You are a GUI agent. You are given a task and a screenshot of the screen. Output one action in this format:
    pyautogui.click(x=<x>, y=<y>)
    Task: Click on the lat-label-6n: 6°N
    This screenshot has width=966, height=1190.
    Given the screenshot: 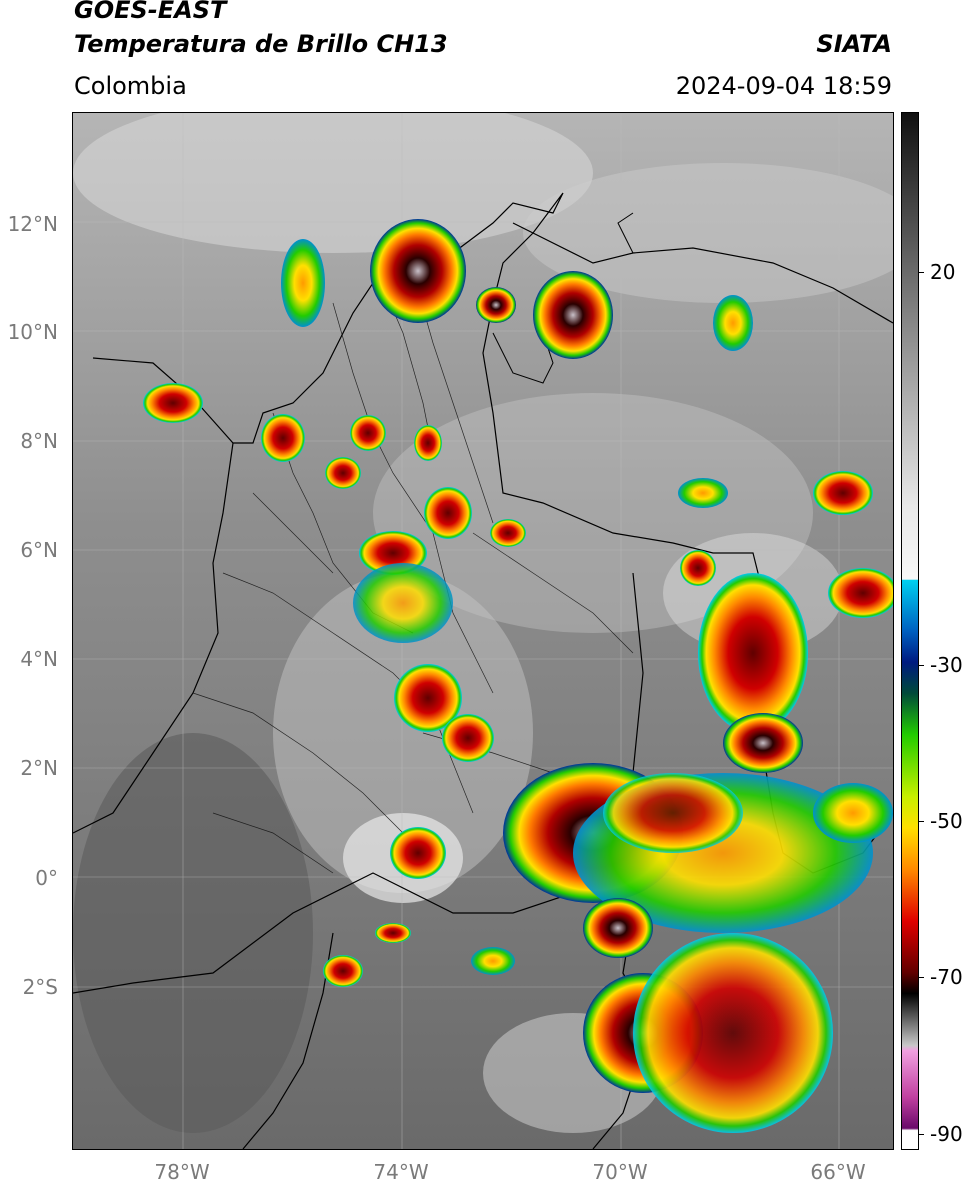 What is the action you would take?
    pyautogui.click(x=39, y=550)
    